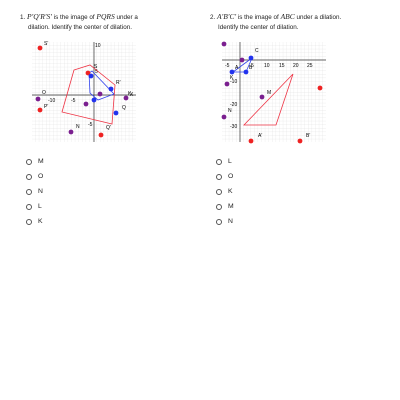 This screenshot has height=400, width=400. What do you see at coordinates (101, 135) in the screenshot?
I see `point-q-prime` at bounding box center [101, 135].